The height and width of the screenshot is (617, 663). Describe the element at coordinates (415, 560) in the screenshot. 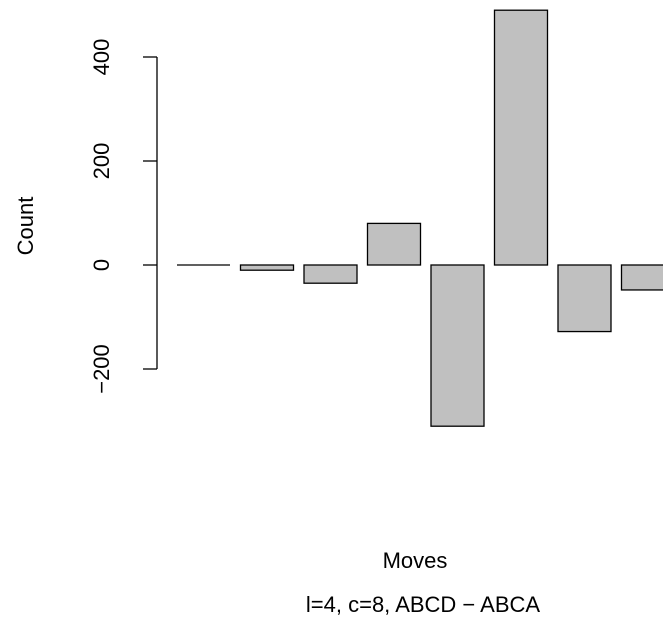

I see `x-axis-label: Moves` at that location.